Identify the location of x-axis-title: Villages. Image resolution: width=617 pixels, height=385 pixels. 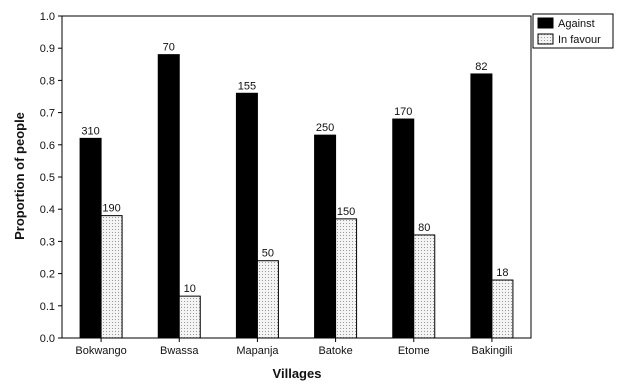
(297, 373).